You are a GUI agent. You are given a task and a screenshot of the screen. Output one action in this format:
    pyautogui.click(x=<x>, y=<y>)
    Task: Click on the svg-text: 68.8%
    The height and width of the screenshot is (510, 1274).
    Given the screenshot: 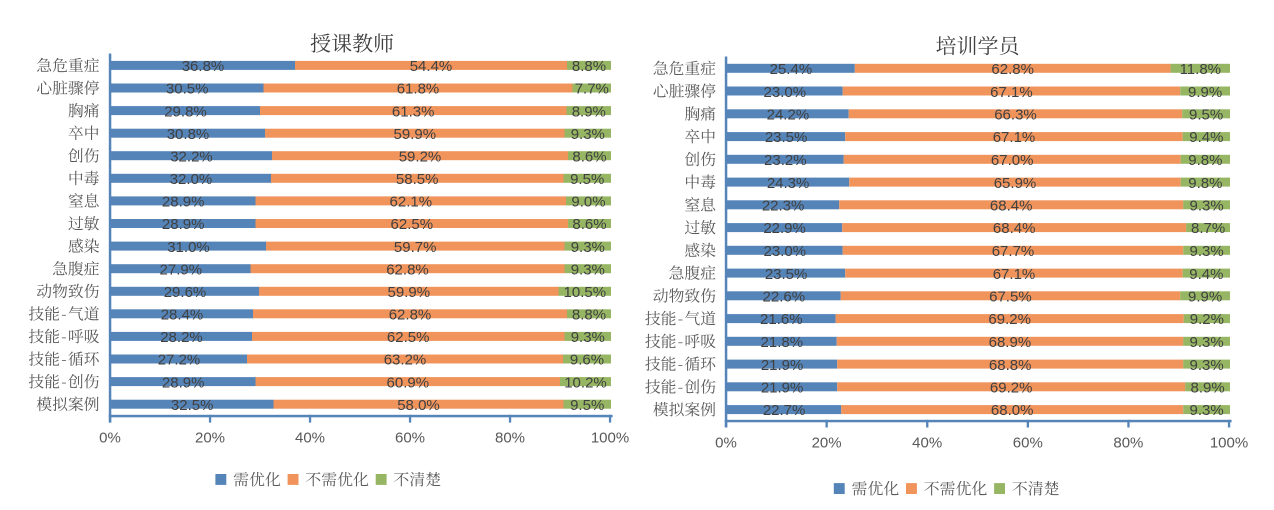 What is the action you would take?
    pyautogui.click(x=1010, y=365)
    